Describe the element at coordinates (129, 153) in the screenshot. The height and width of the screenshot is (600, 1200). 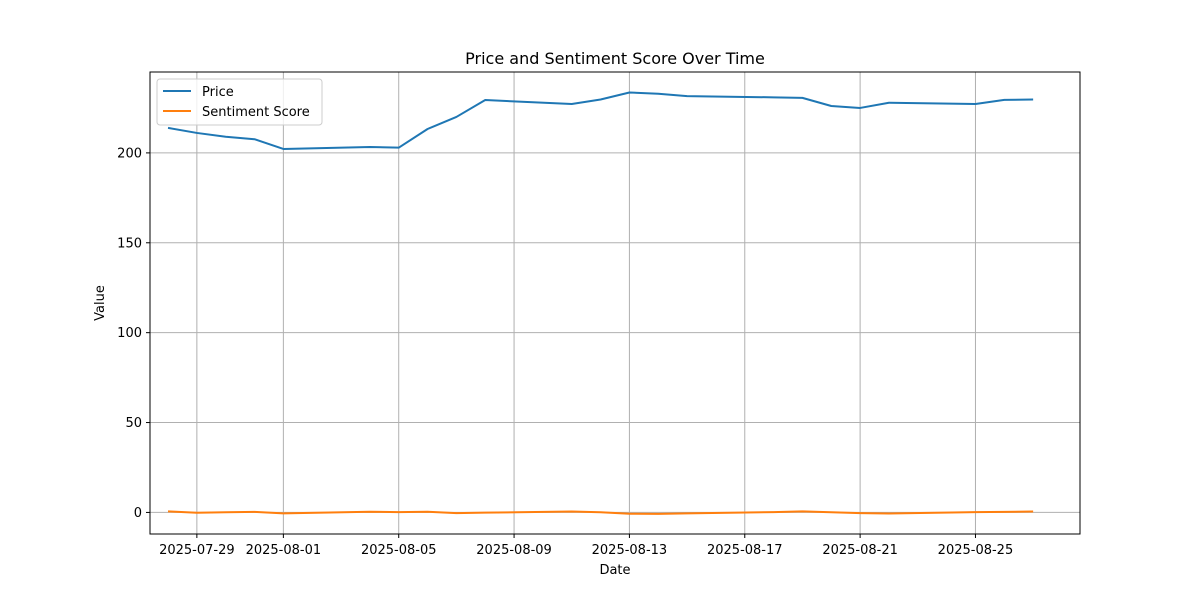
I see `y-tick-label: 200` at that location.